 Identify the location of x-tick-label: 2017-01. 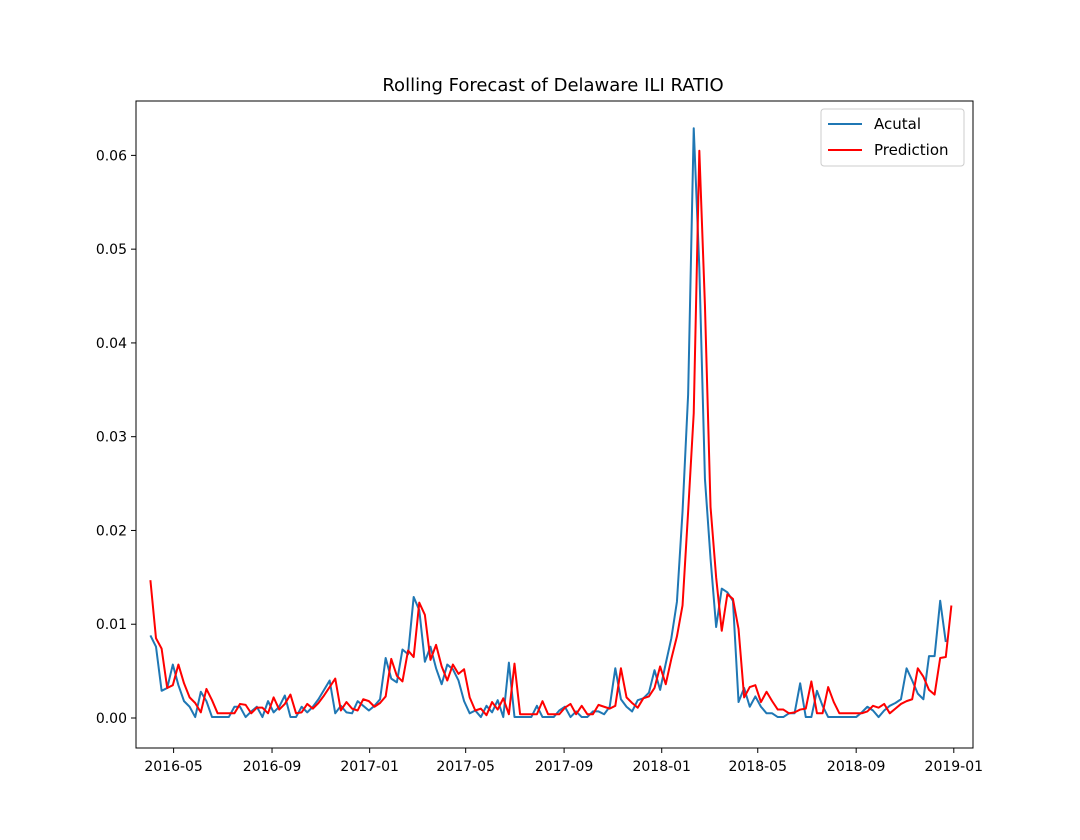
(369, 767).